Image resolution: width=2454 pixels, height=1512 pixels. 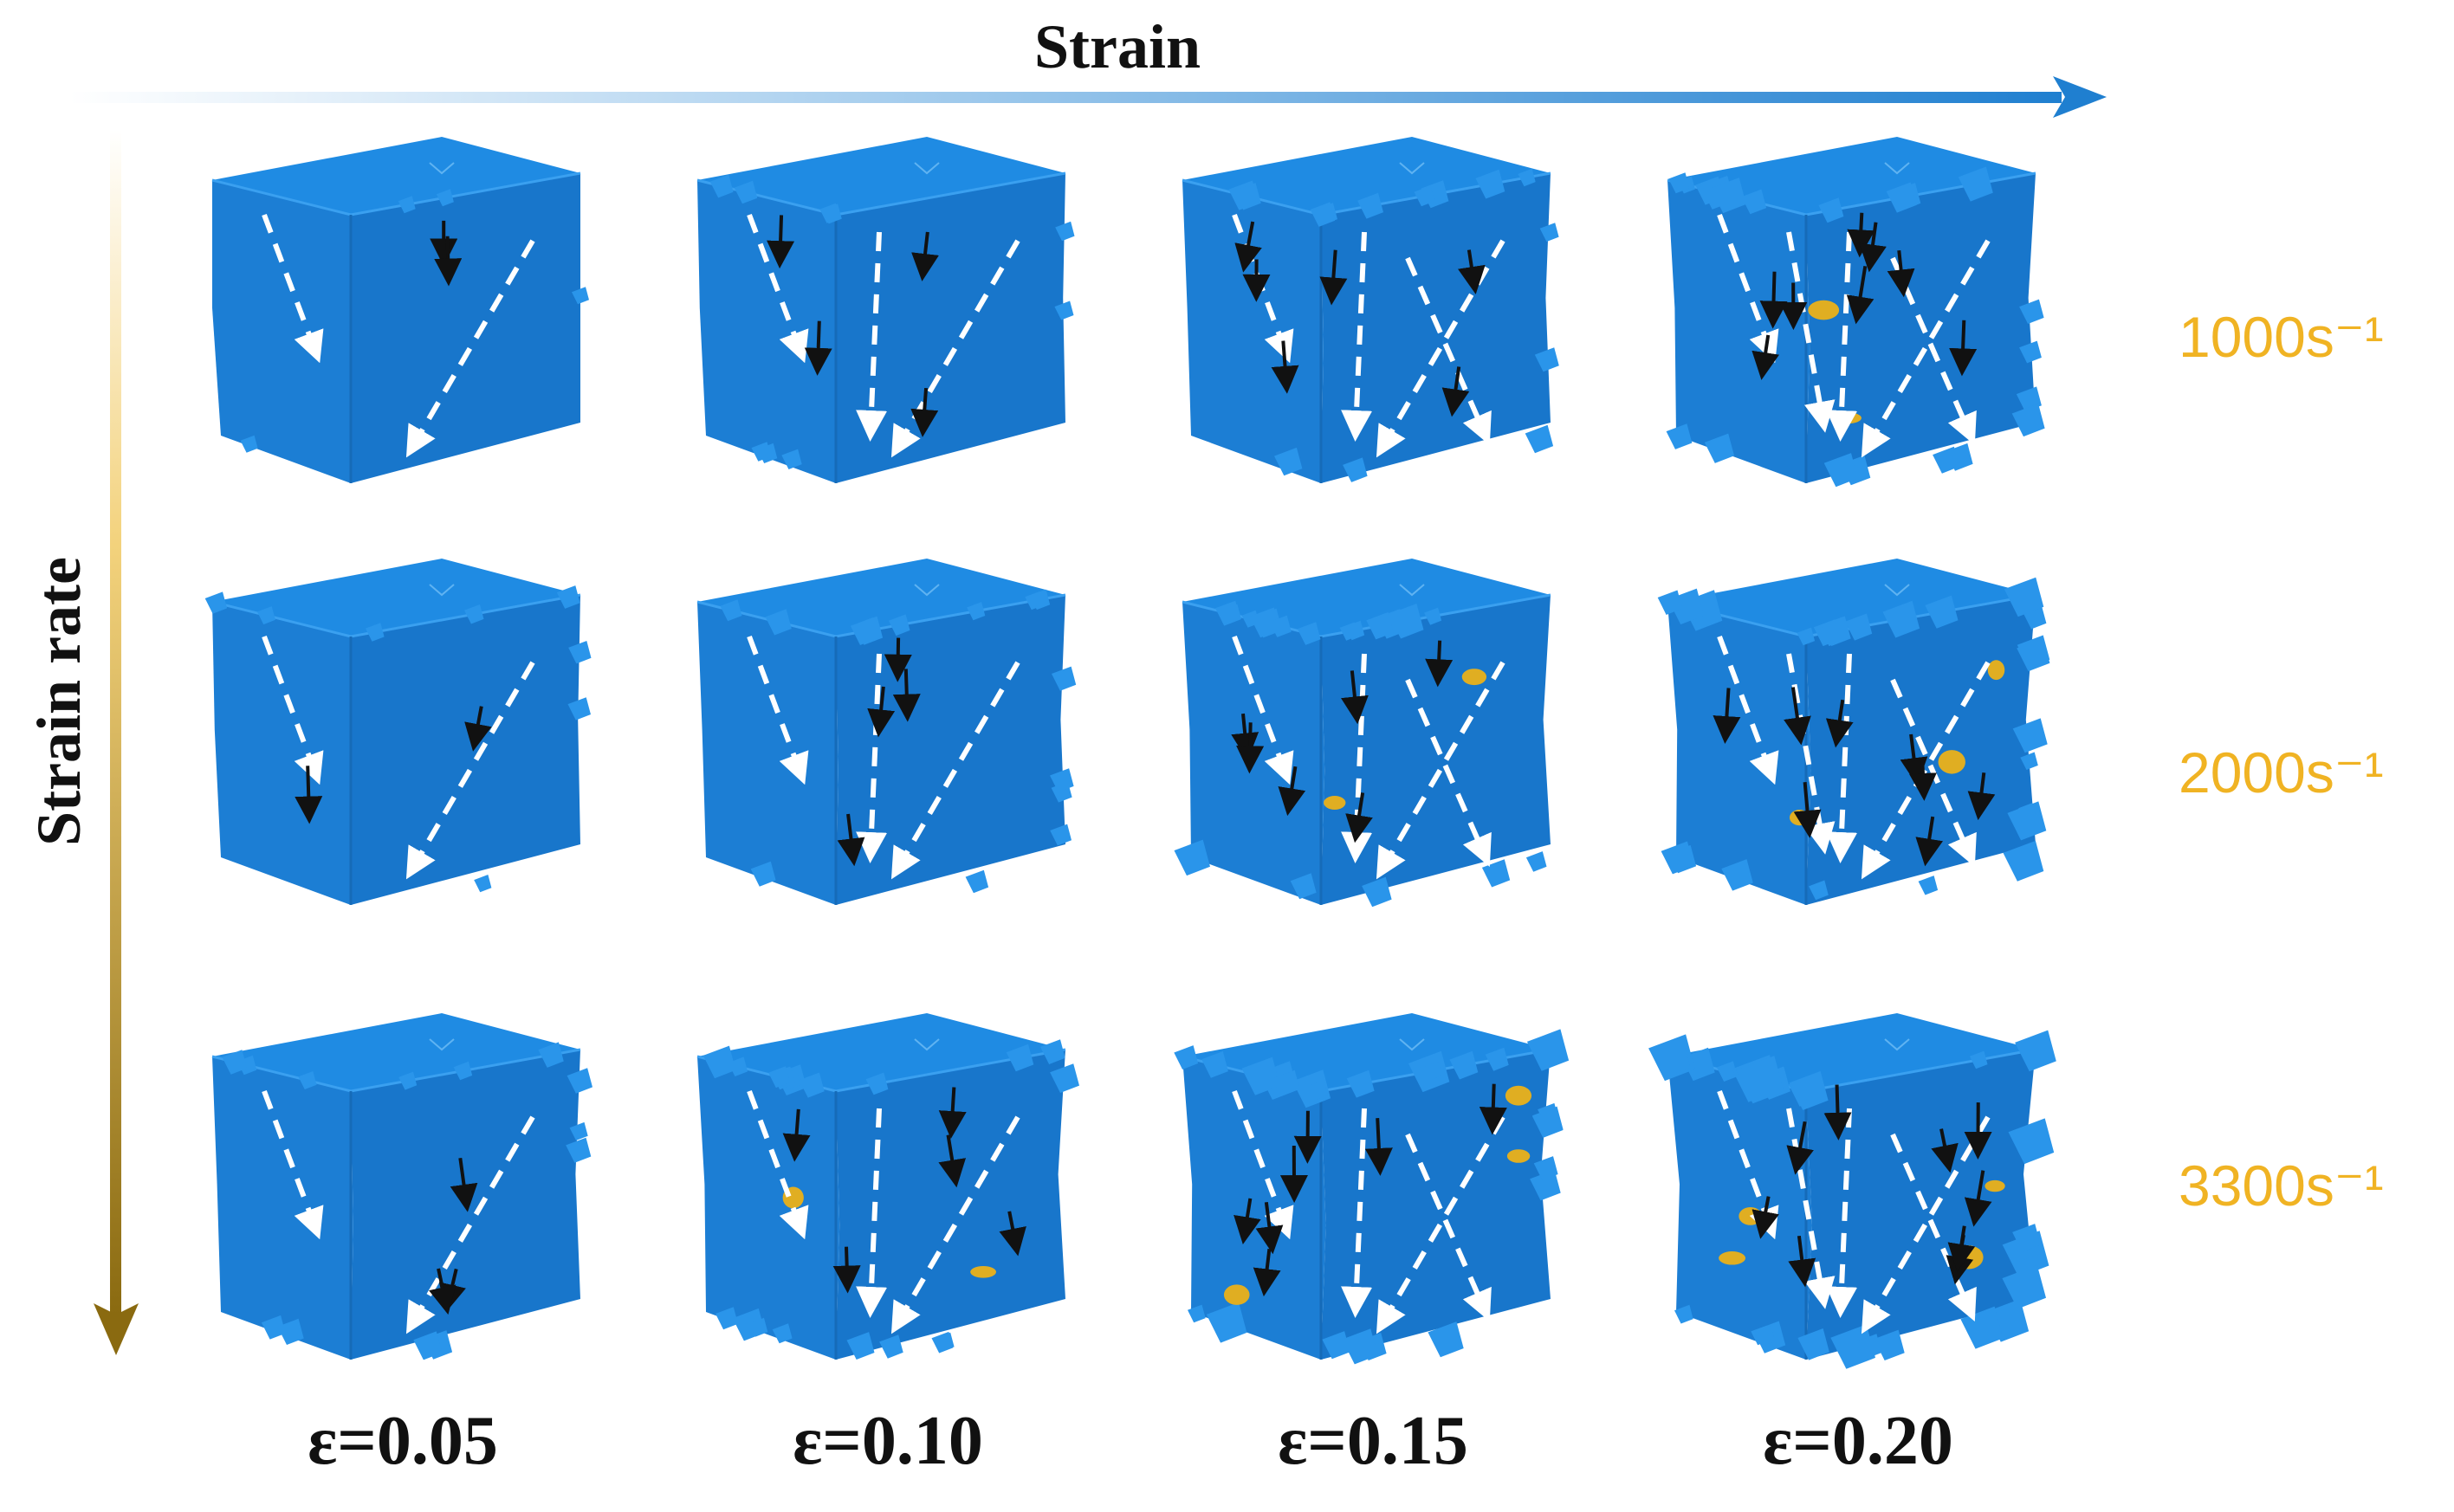 What do you see at coordinates (2281, 337) in the screenshot?
I see `strain-rate-label-1000: 1000s⁻¹` at bounding box center [2281, 337].